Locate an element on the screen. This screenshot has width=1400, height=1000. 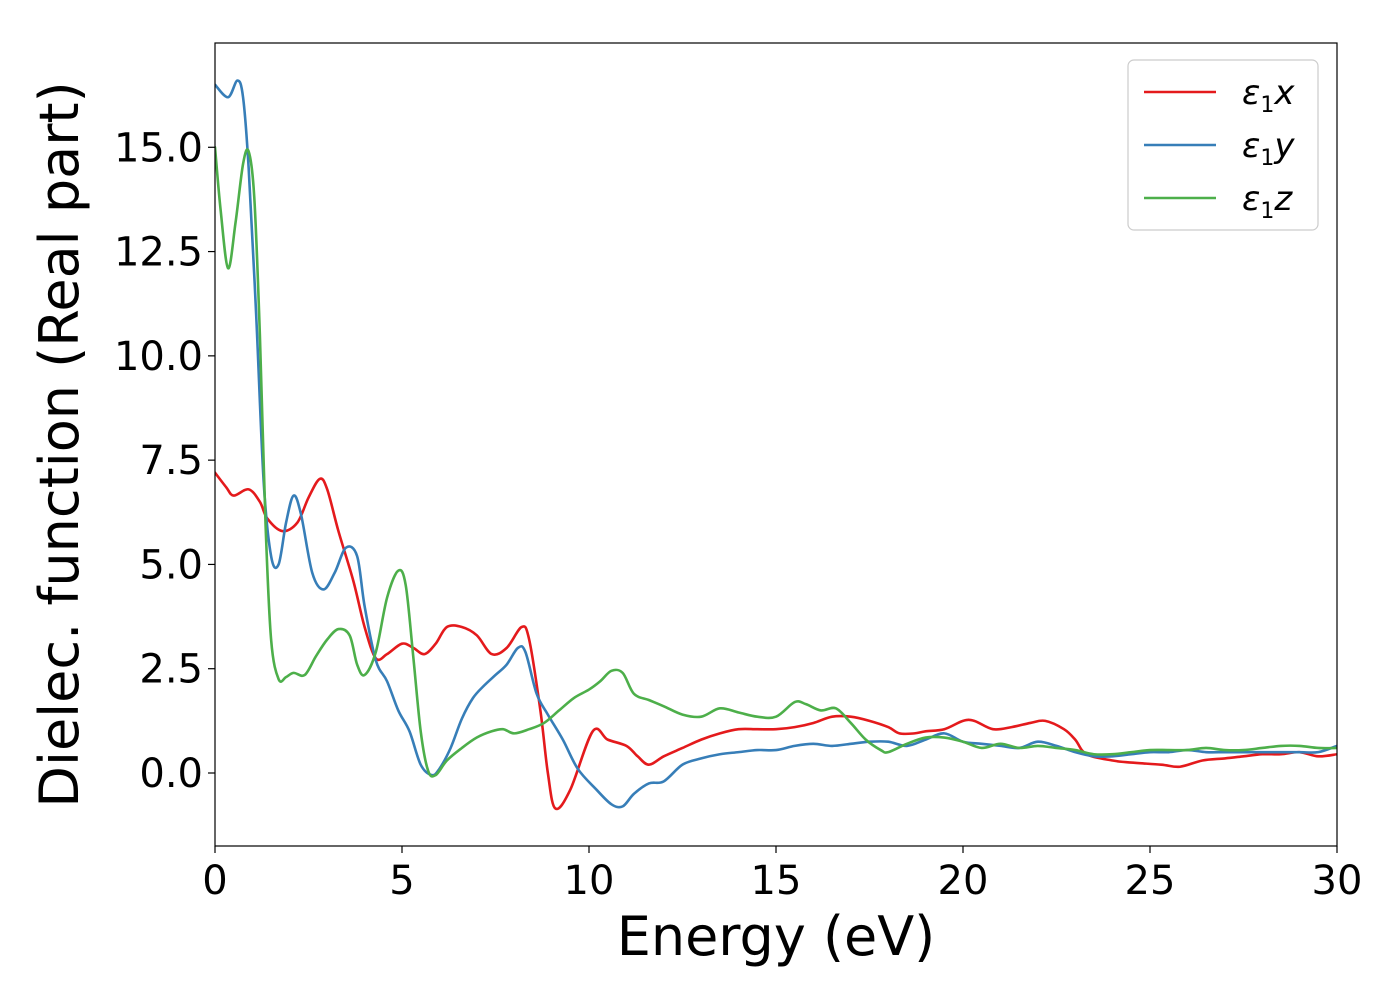
legend-item: ε1y is located at coordinates (1219, 148).